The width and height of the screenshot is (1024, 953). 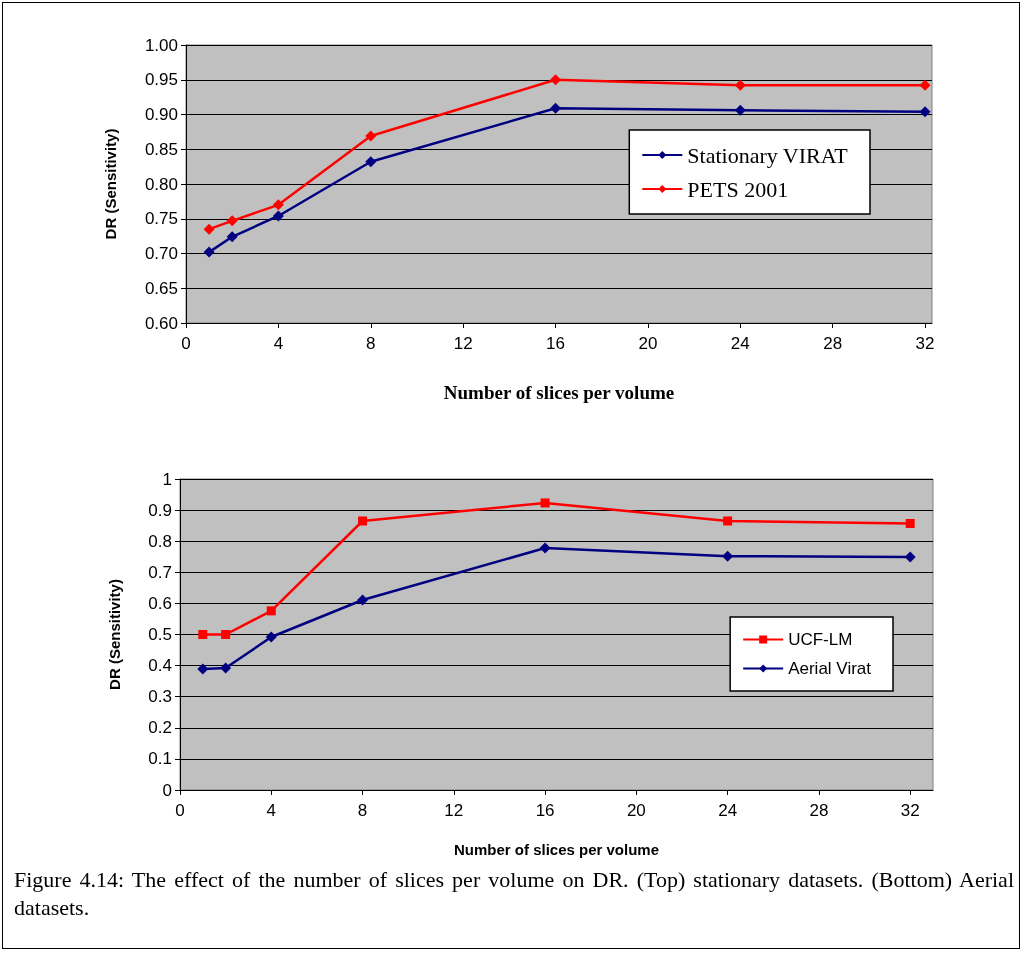 What do you see at coordinates (160, 634) in the screenshot?
I see `y-tick-label: 0.5` at bounding box center [160, 634].